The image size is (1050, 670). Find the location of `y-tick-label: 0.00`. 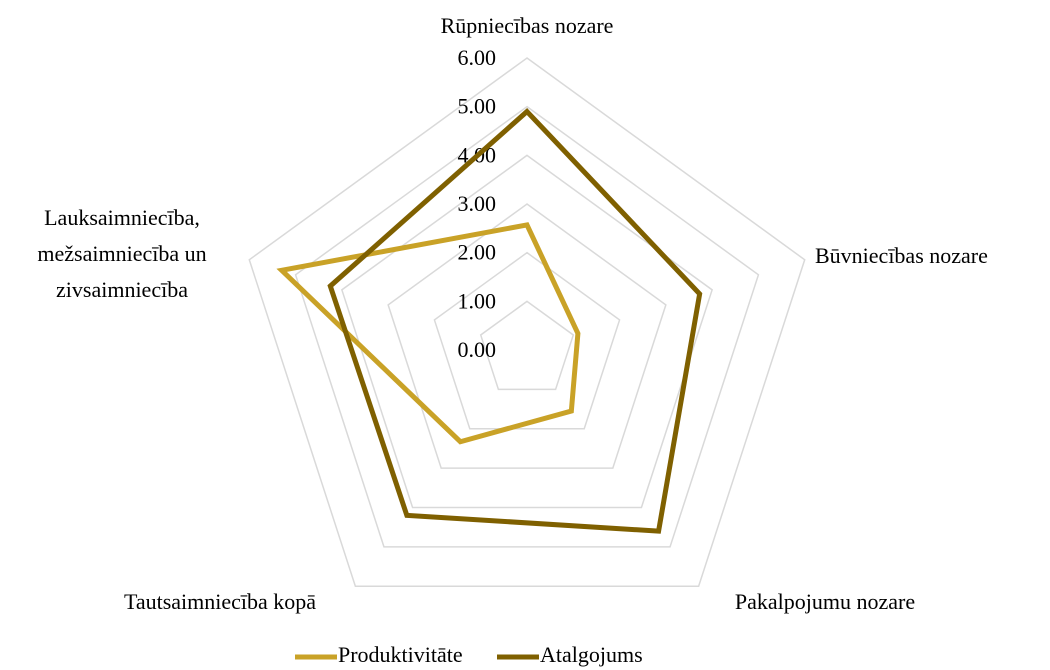

y-tick-label: 0.00 is located at coordinates (477, 349).